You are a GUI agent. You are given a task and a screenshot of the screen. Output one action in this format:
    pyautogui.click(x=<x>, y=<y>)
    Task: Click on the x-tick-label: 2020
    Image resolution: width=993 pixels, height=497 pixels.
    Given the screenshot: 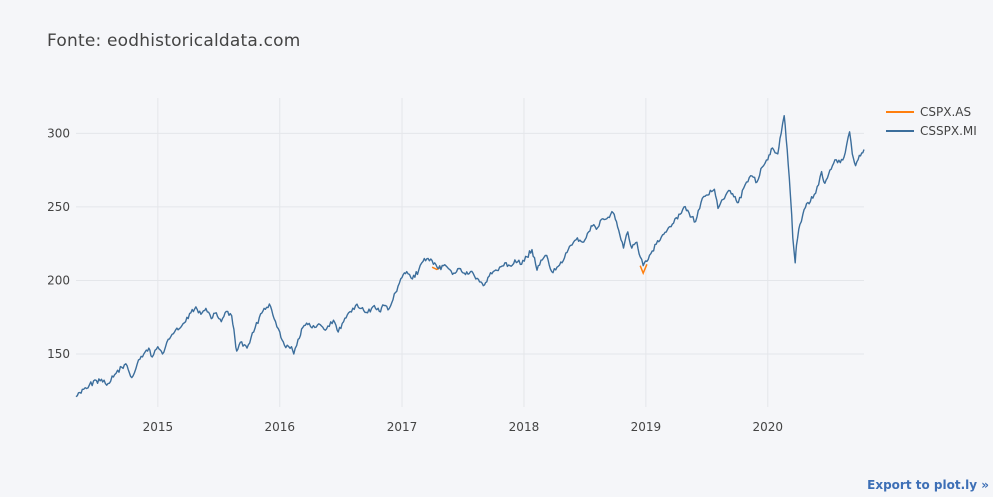 What is the action you would take?
    pyautogui.click(x=768, y=427)
    